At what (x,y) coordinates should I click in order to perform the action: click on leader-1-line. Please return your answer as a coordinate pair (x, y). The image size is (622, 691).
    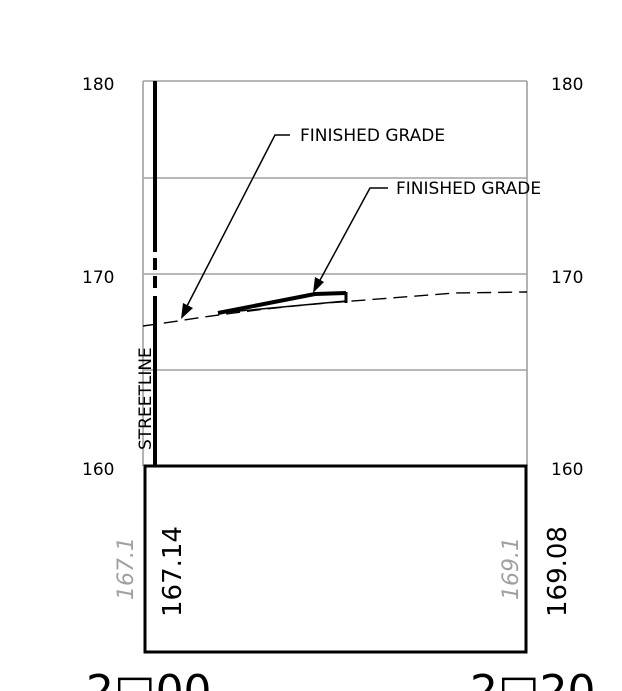
    Looking at the image, I should click on (237, 221).